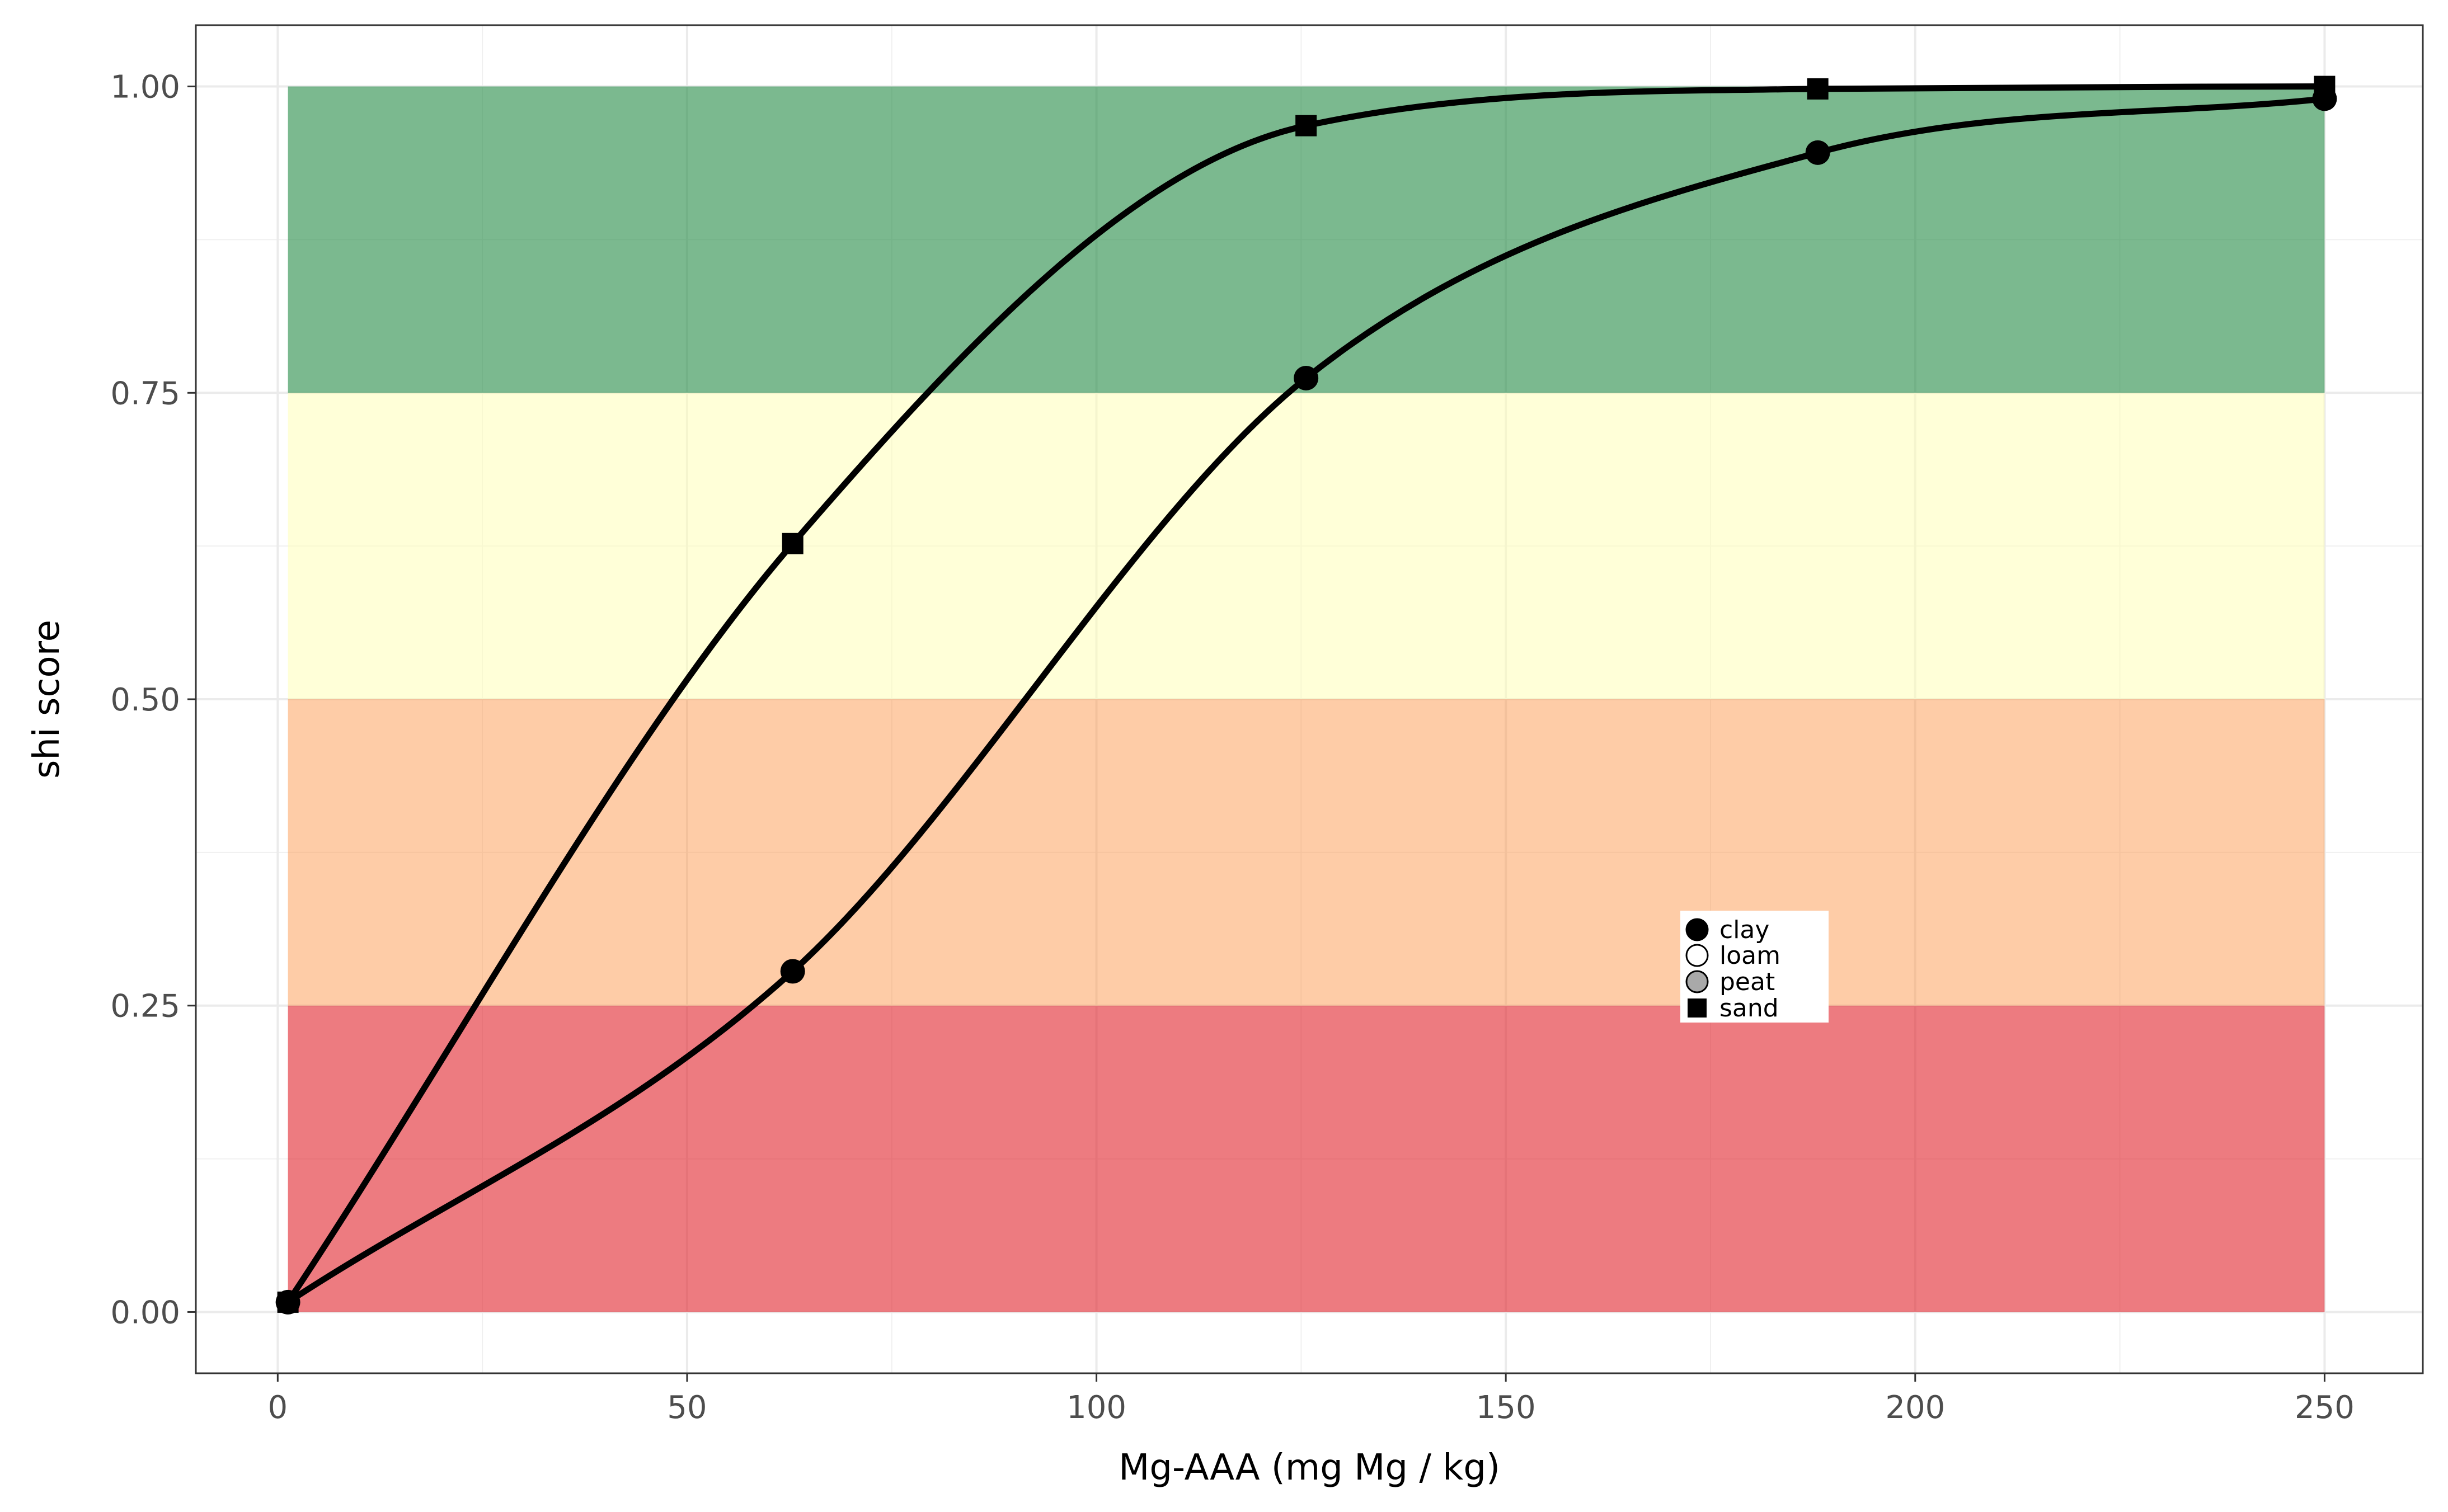  What do you see at coordinates (145, 1313) in the screenshot?
I see `y-tick-label: 0.00` at bounding box center [145, 1313].